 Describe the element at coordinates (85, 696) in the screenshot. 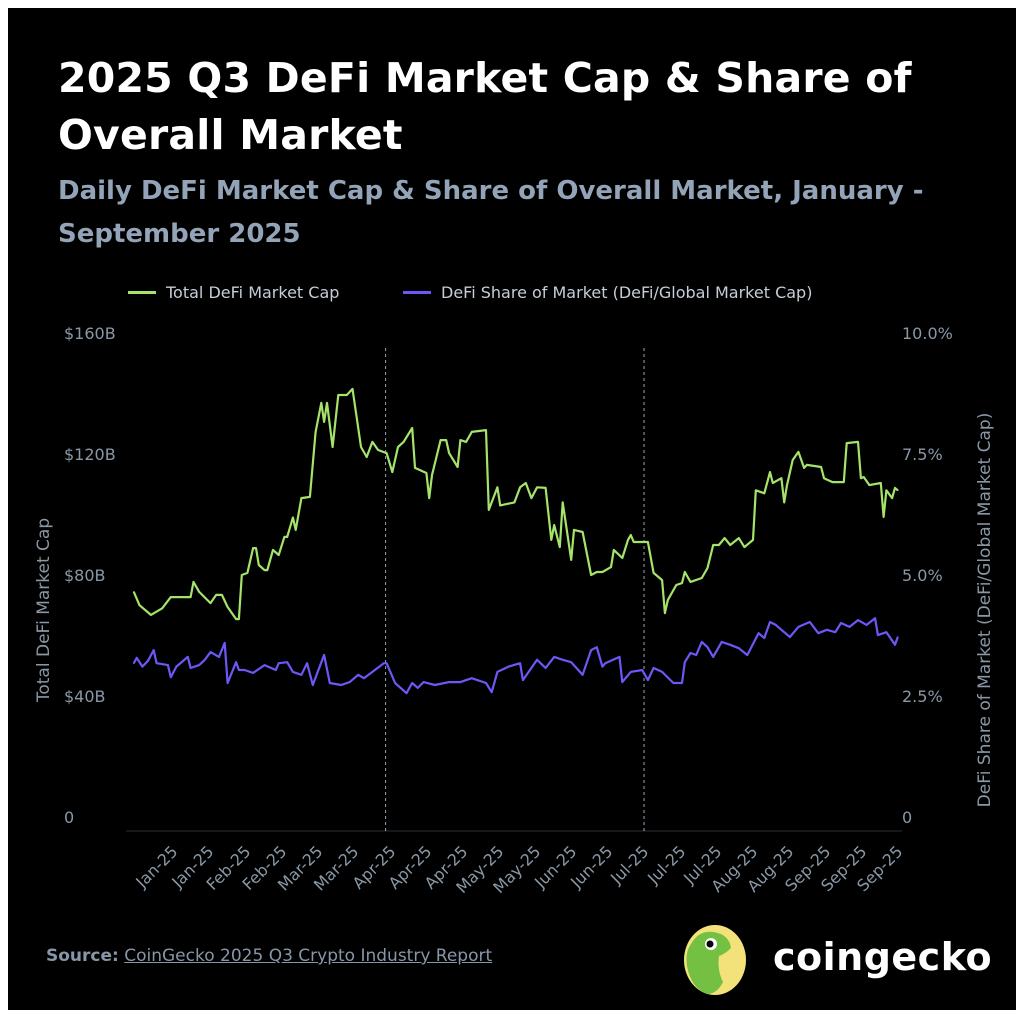

I see `y-tick-left: $40B` at that location.